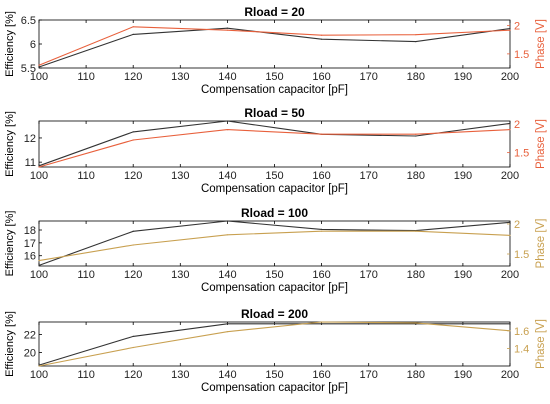 This screenshot has width=550, height=404. Describe the element at coordinates (30, 257) in the screenshot. I see `y-left-tick-label: 16` at that location.